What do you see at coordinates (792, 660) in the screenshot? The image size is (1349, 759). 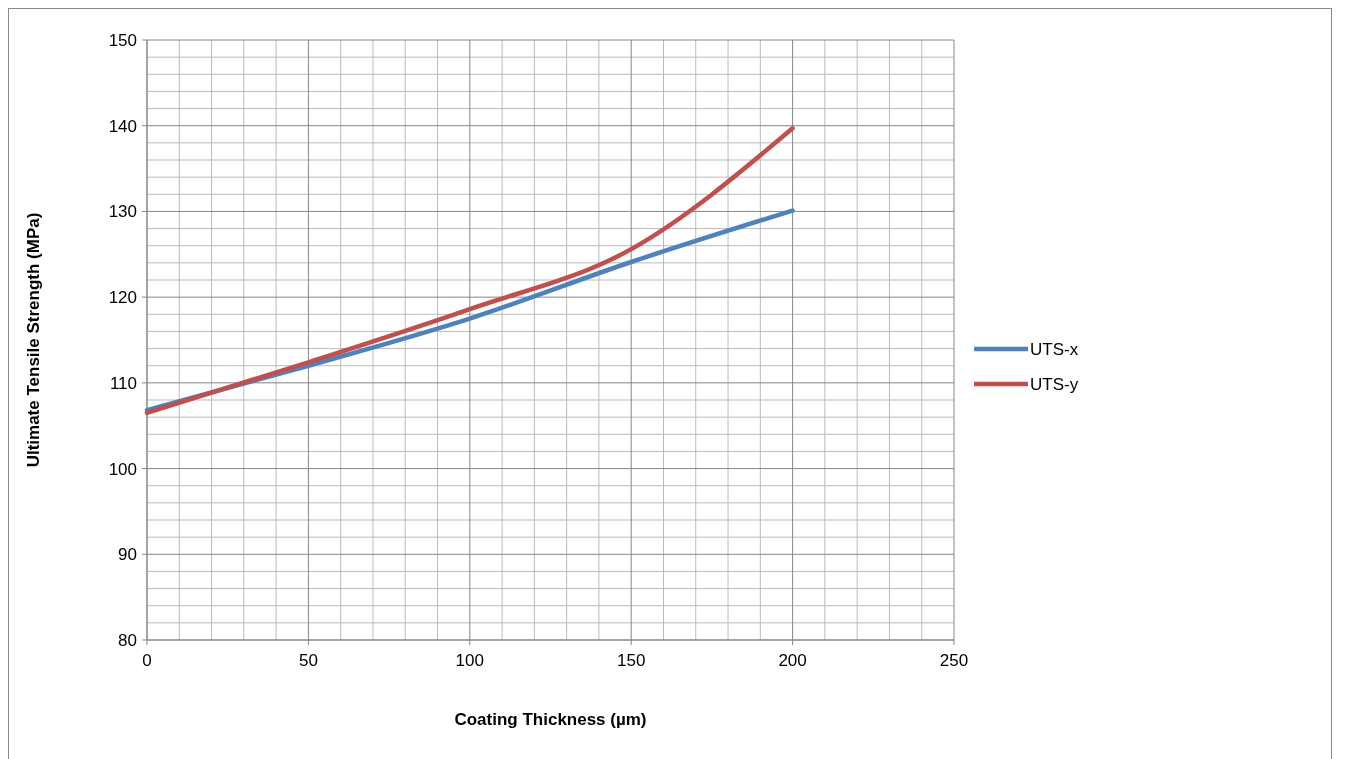 I see `x-tick-label: 200` at bounding box center [792, 660].